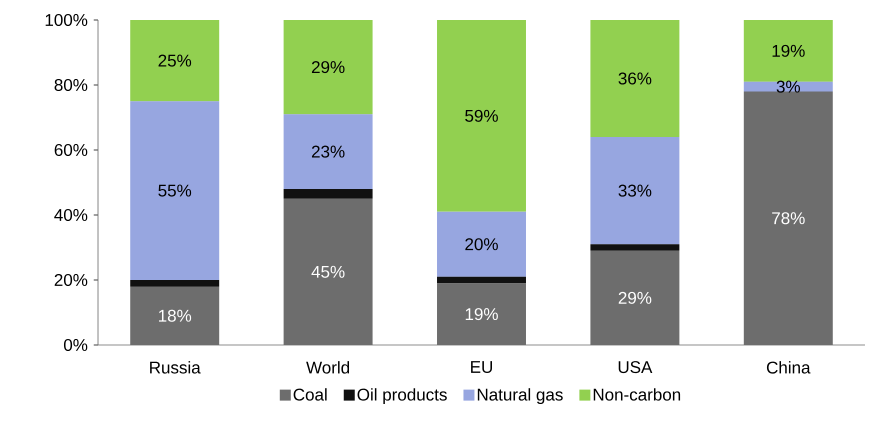 This screenshot has height=425, width=871. Describe the element at coordinates (71, 150) in the screenshot. I see `y-tick-label: 60%` at that location.